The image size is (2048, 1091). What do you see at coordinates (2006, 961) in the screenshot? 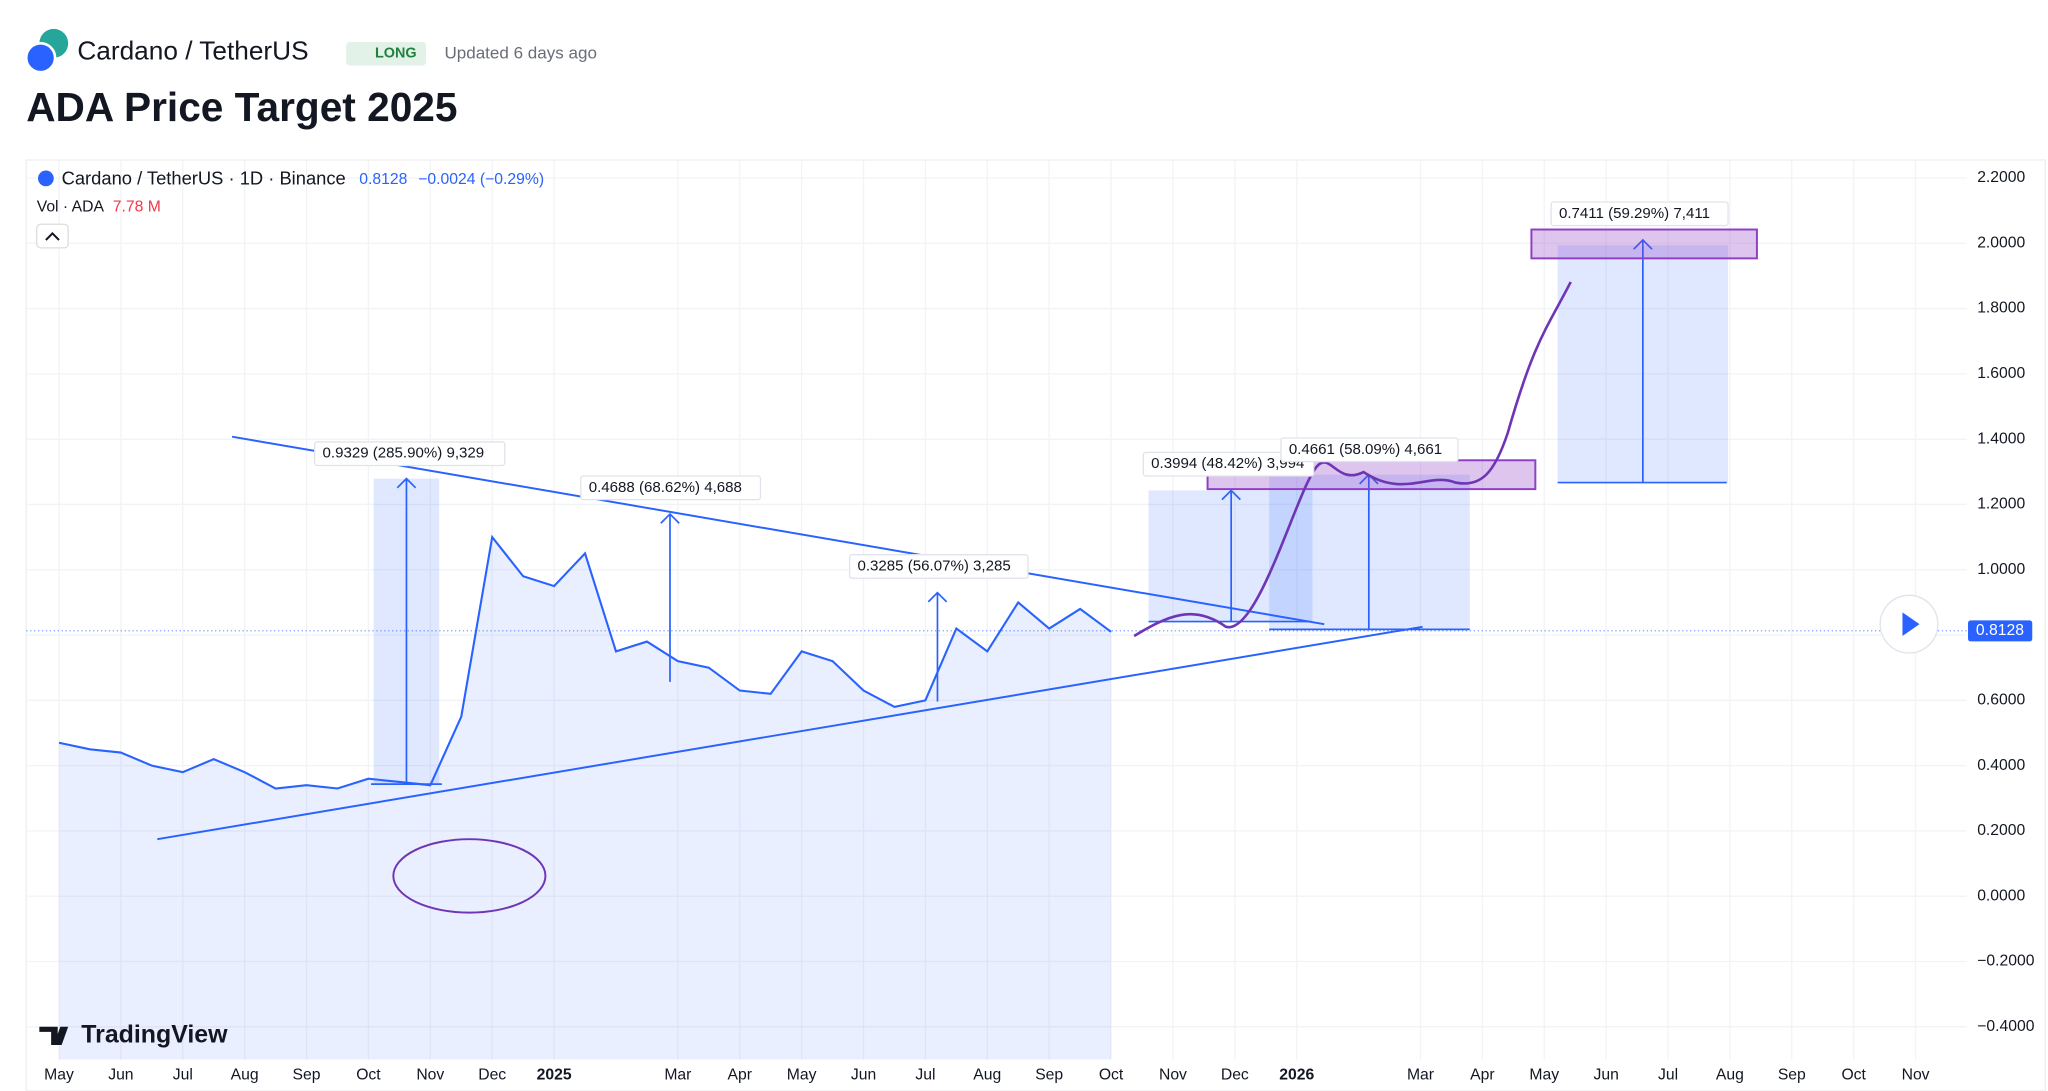
I see `y-tick-label: −0.2000` at bounding box center [2006, 961].